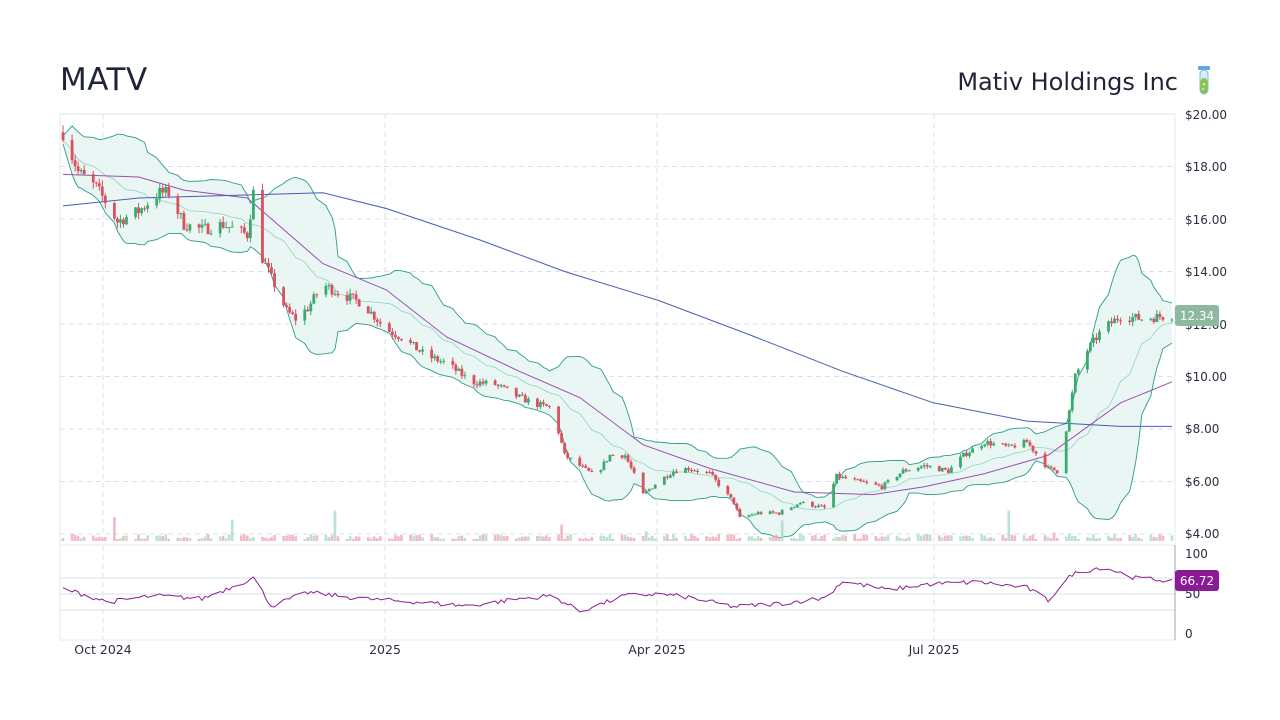 Image resolution: width=1280 pixels, height=720 pixels. I want to click on last-price-label: 12.34, so click(1197, 316).